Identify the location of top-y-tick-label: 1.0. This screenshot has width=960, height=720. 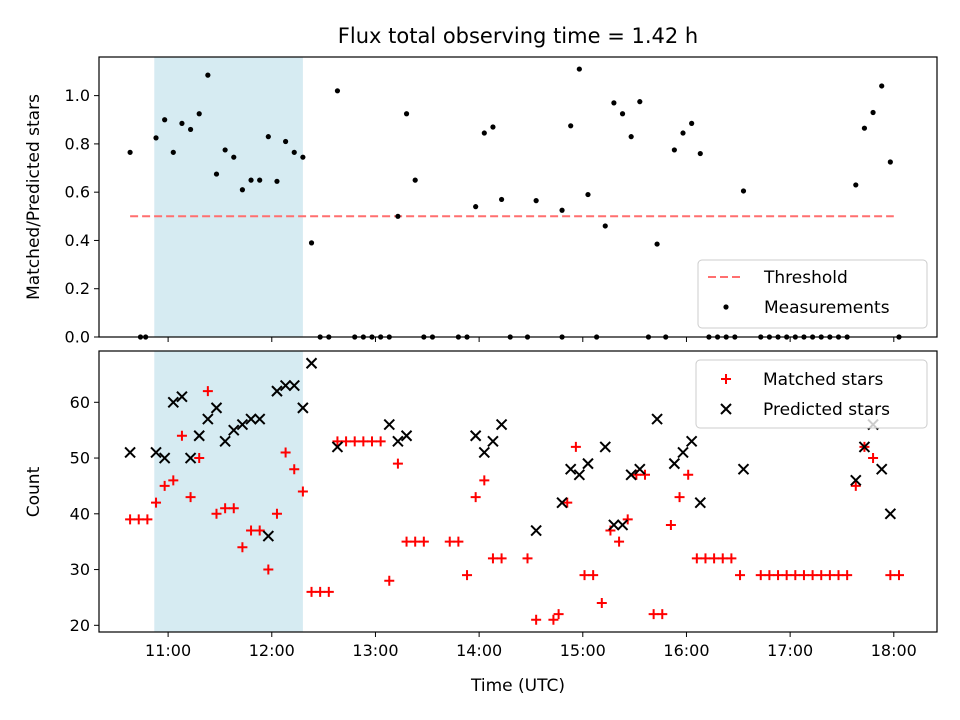
(77, 95).